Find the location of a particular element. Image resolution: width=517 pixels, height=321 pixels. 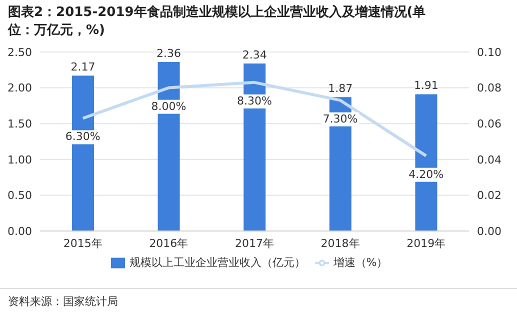

data-label: 2.34 is located at coordinates (254, 55).